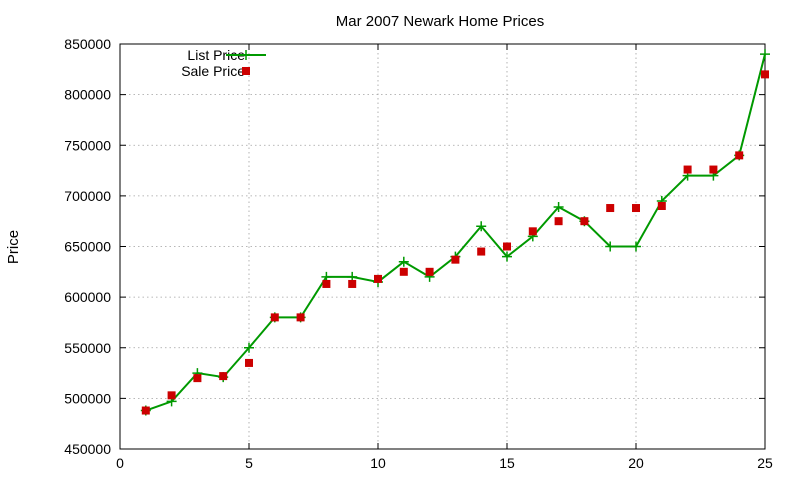 This screenshot has height=480, width=800. Describe the element at coordinates (216, 55) in the screenshot. I see `legend-label-list-price: List Price` at that location.